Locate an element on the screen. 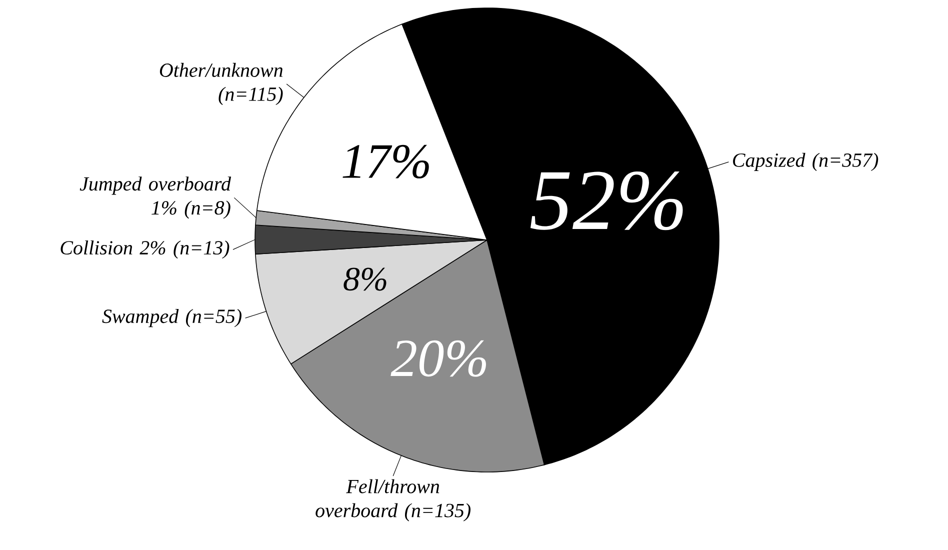 The image size is (948, 550). slice-label: Fell/thrown overboard (n=135) is located at coordinates (393, 500).